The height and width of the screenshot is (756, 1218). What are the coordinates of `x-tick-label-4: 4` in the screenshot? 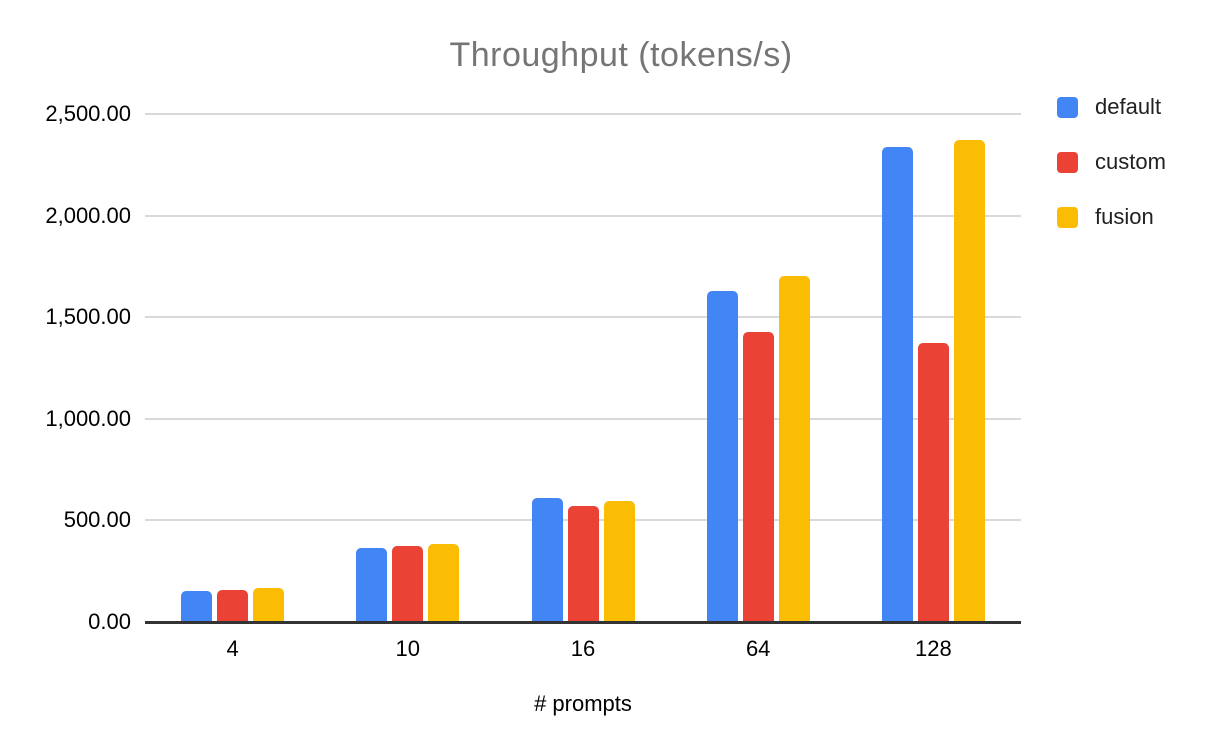 It's located at (232, 648).